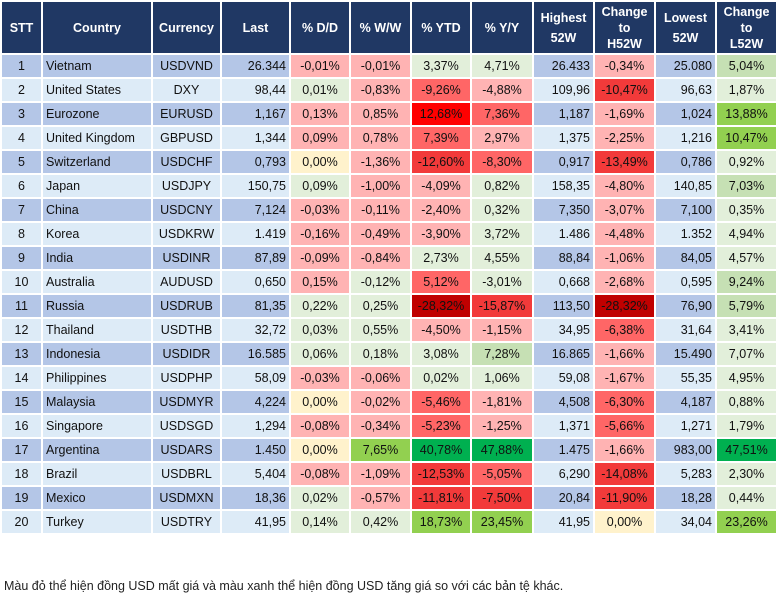 The width and height of the screenshot is (777, 602). Describe the element at coordinates (97, 378) in the screenshot. I see `cell-country: Philippines` at that location.